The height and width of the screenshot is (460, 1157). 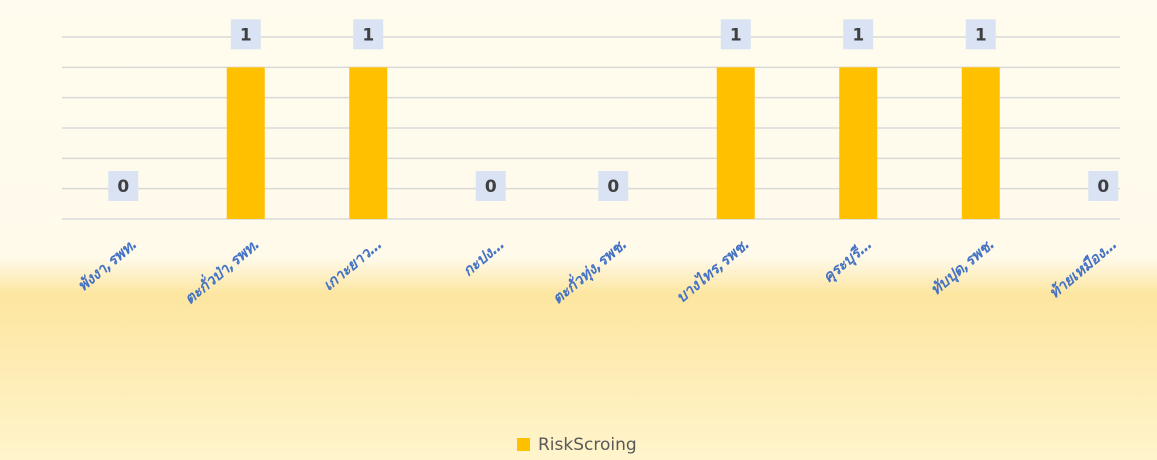 What do you see at coordinates (587, 445) in the screenshot?
I see `legend-label: RiskScroing` at bounding box center [587, 445].